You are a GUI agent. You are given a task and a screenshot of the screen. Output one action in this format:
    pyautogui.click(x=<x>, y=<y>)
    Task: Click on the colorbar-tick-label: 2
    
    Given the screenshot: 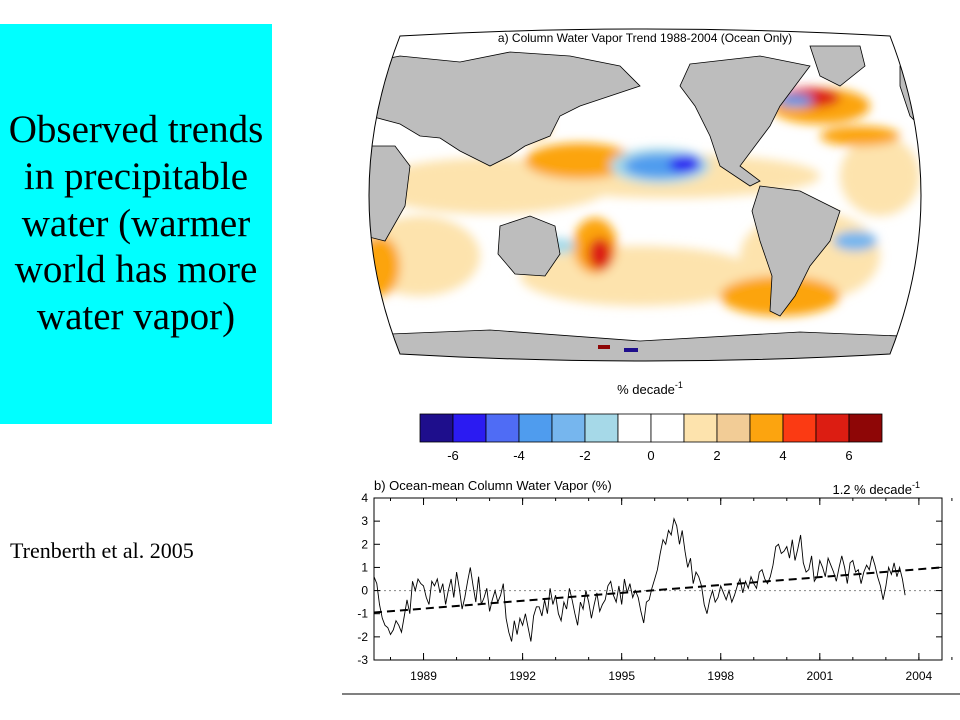 What is the action you would take?
    pyautogui.click(x=716, y=455)
    